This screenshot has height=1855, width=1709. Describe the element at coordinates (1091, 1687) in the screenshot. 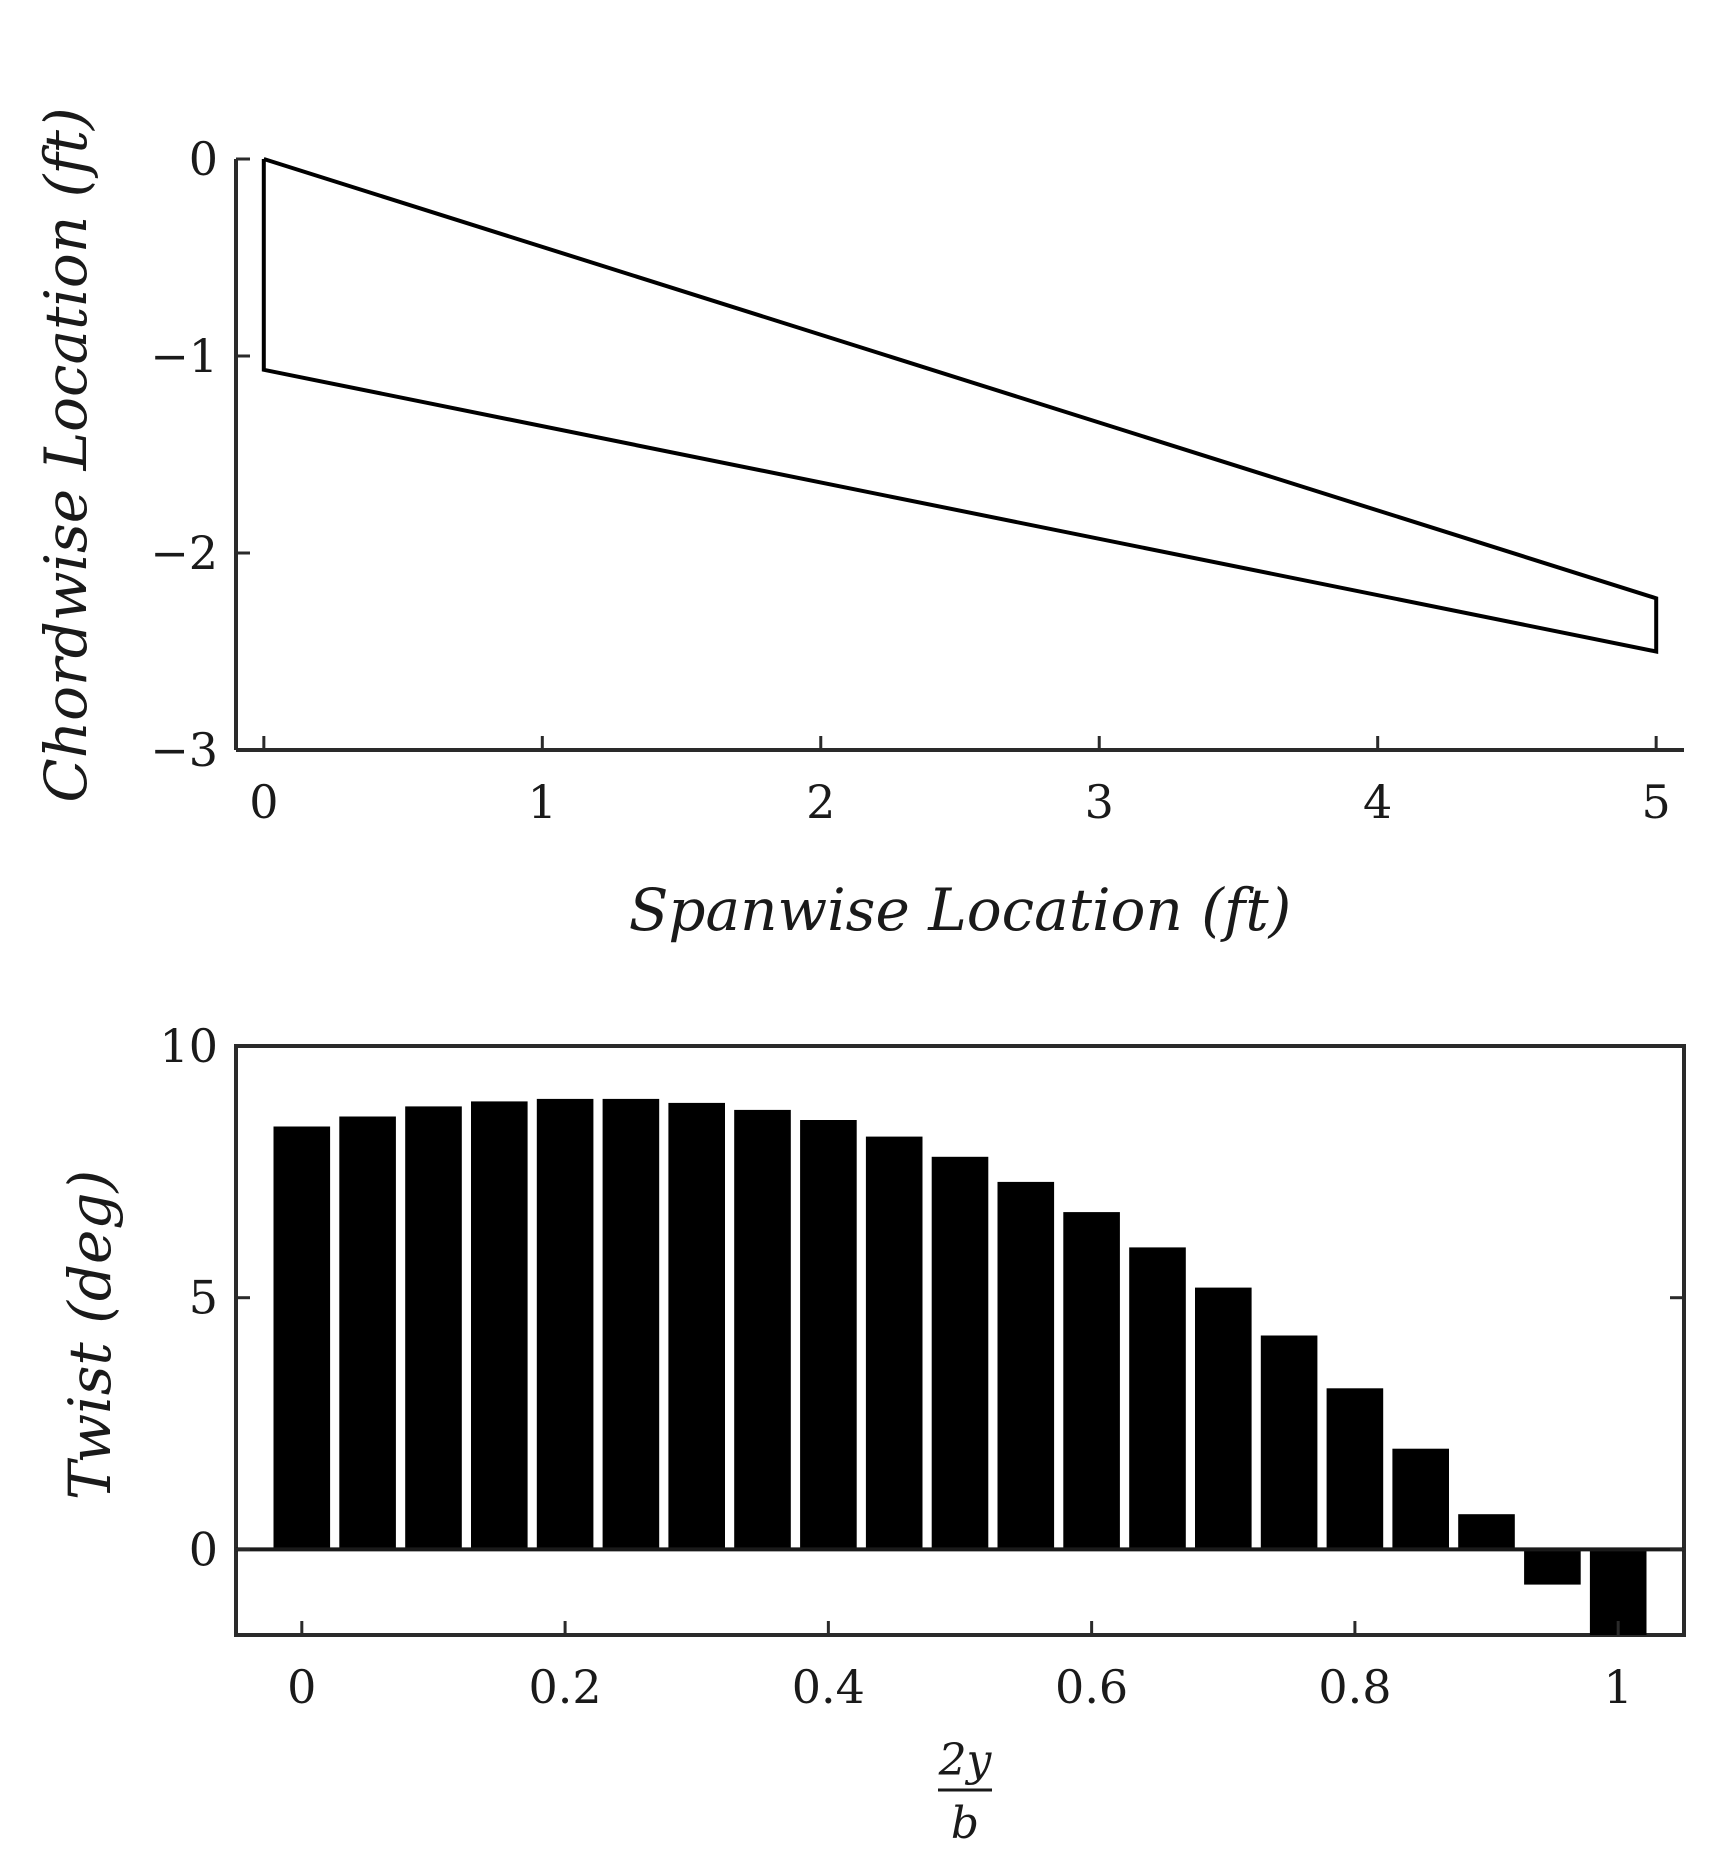

I see `twist-x-tick-label: 0.6` at that location.